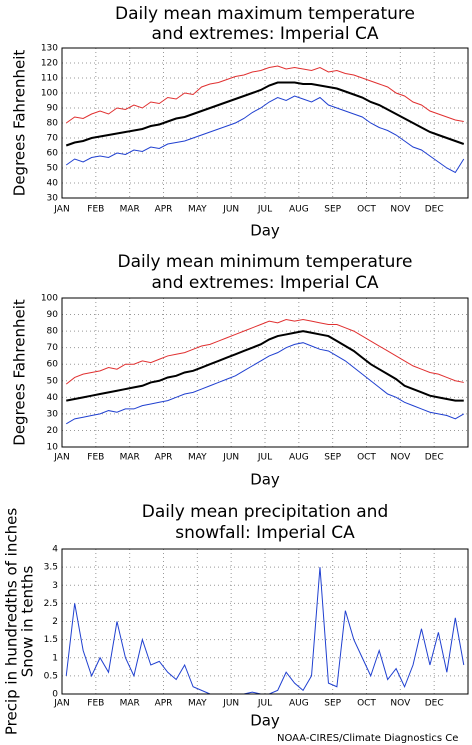 The image size is (472, 745). What do you see at coordinates (55, 658) in the screenshot?
I see `y-tick-label: 1` at bounding box center [55, 658].